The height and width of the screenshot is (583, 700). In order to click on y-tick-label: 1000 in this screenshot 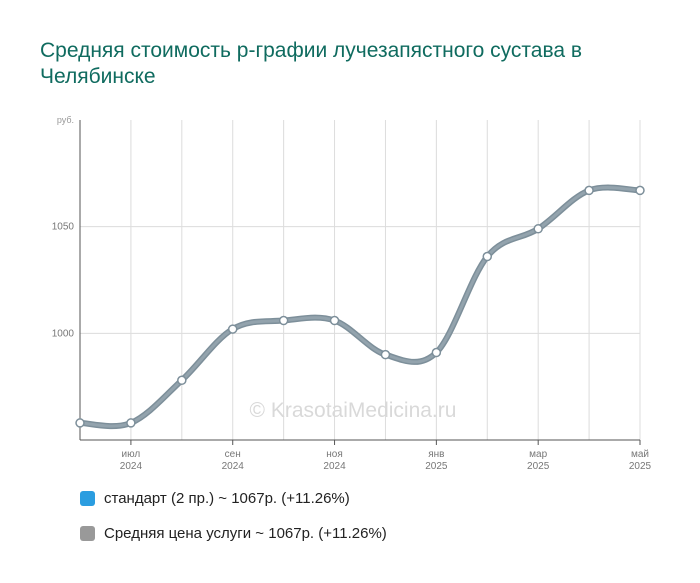, I will do `click(63, 333)`.